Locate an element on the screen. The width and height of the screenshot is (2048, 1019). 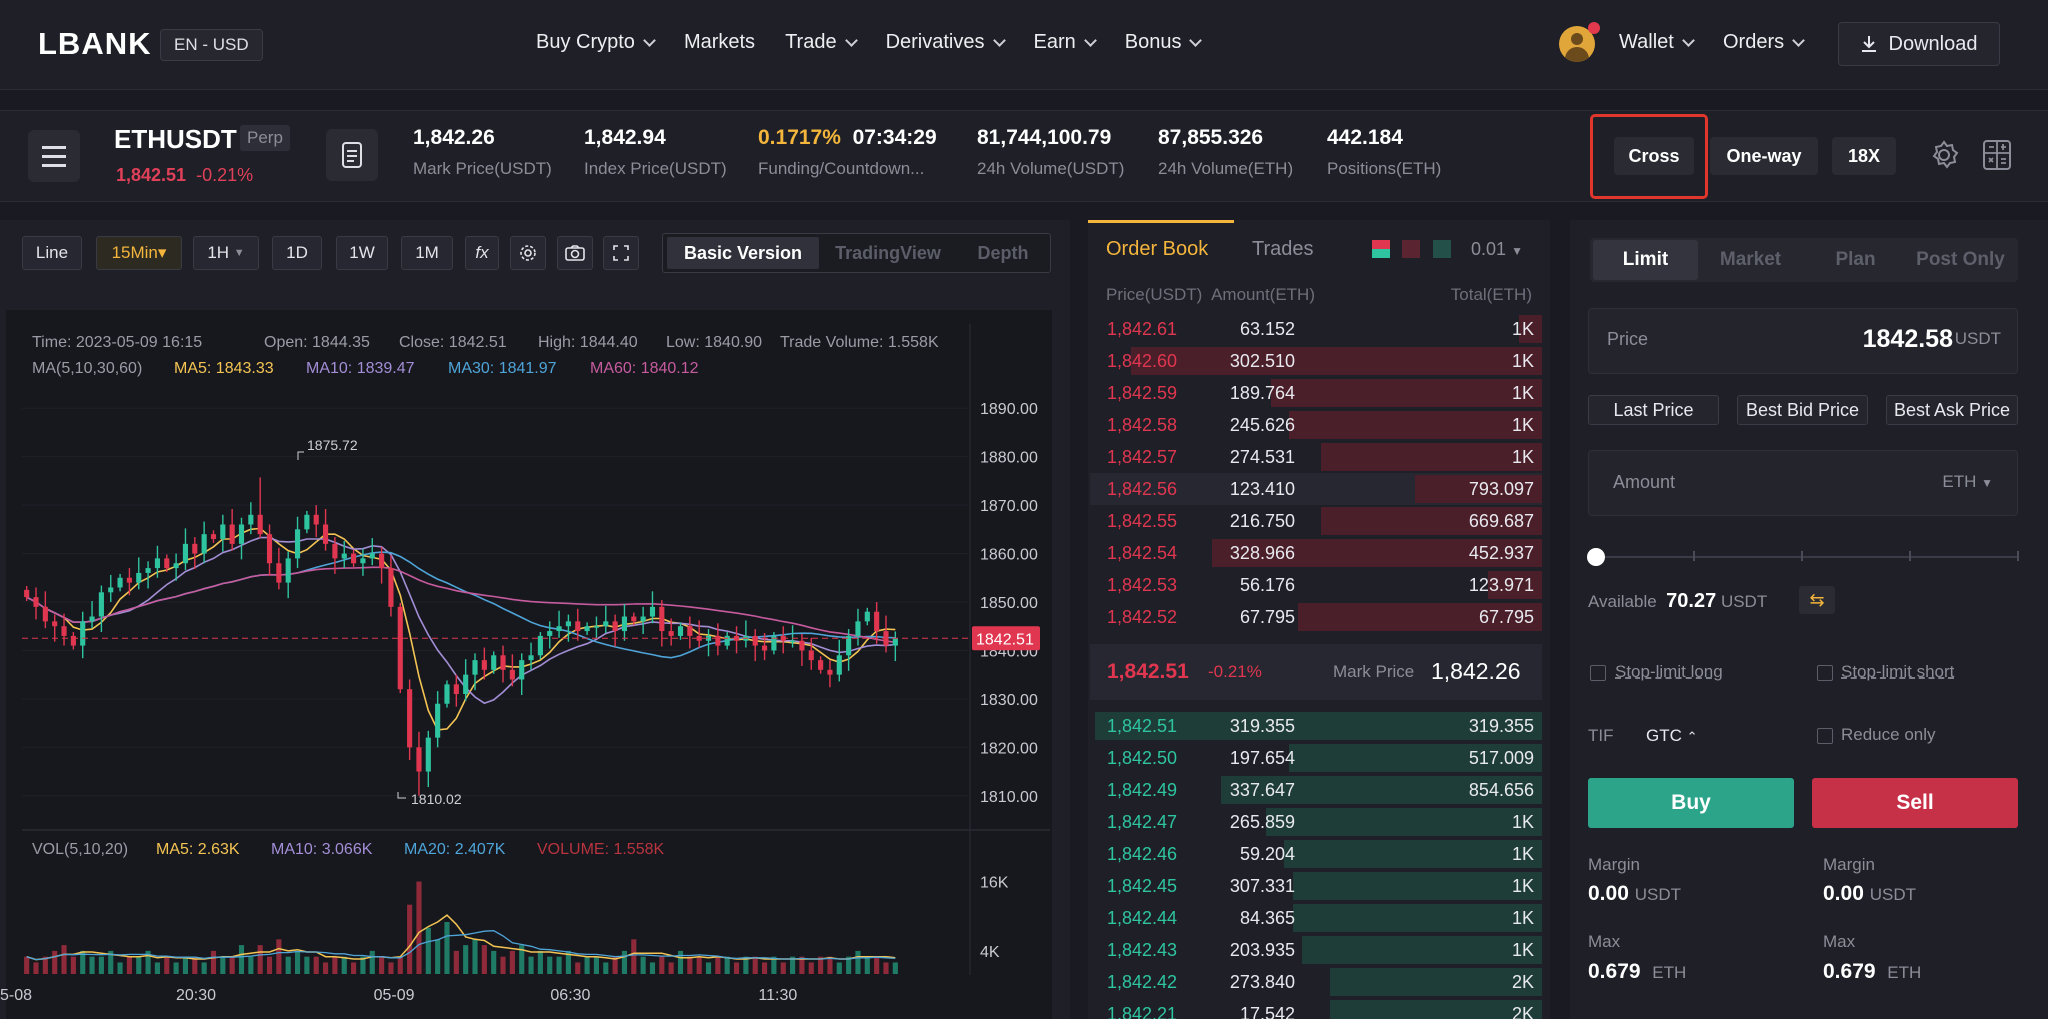
amount-input: Amount ETH ▼ is located at coordinates (1803, 483).